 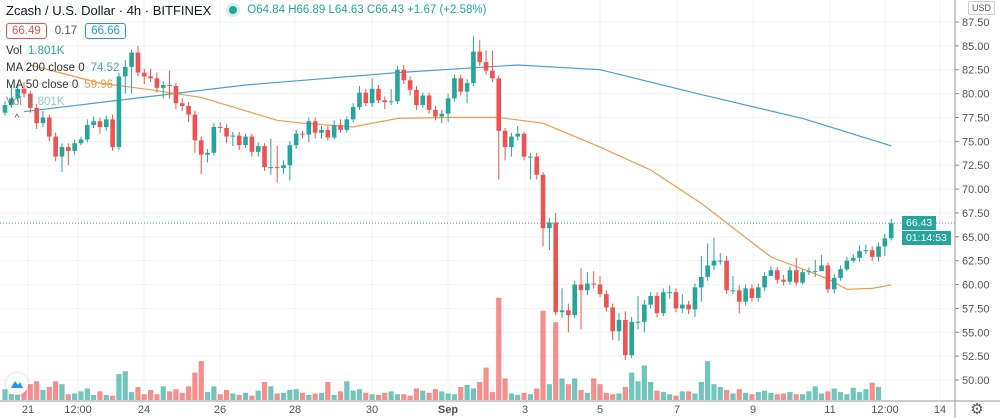 What do you see at coordinates (105, 31) in the screenshot?
I see `buy-button: 66.66` at bounding box center [105, 31].